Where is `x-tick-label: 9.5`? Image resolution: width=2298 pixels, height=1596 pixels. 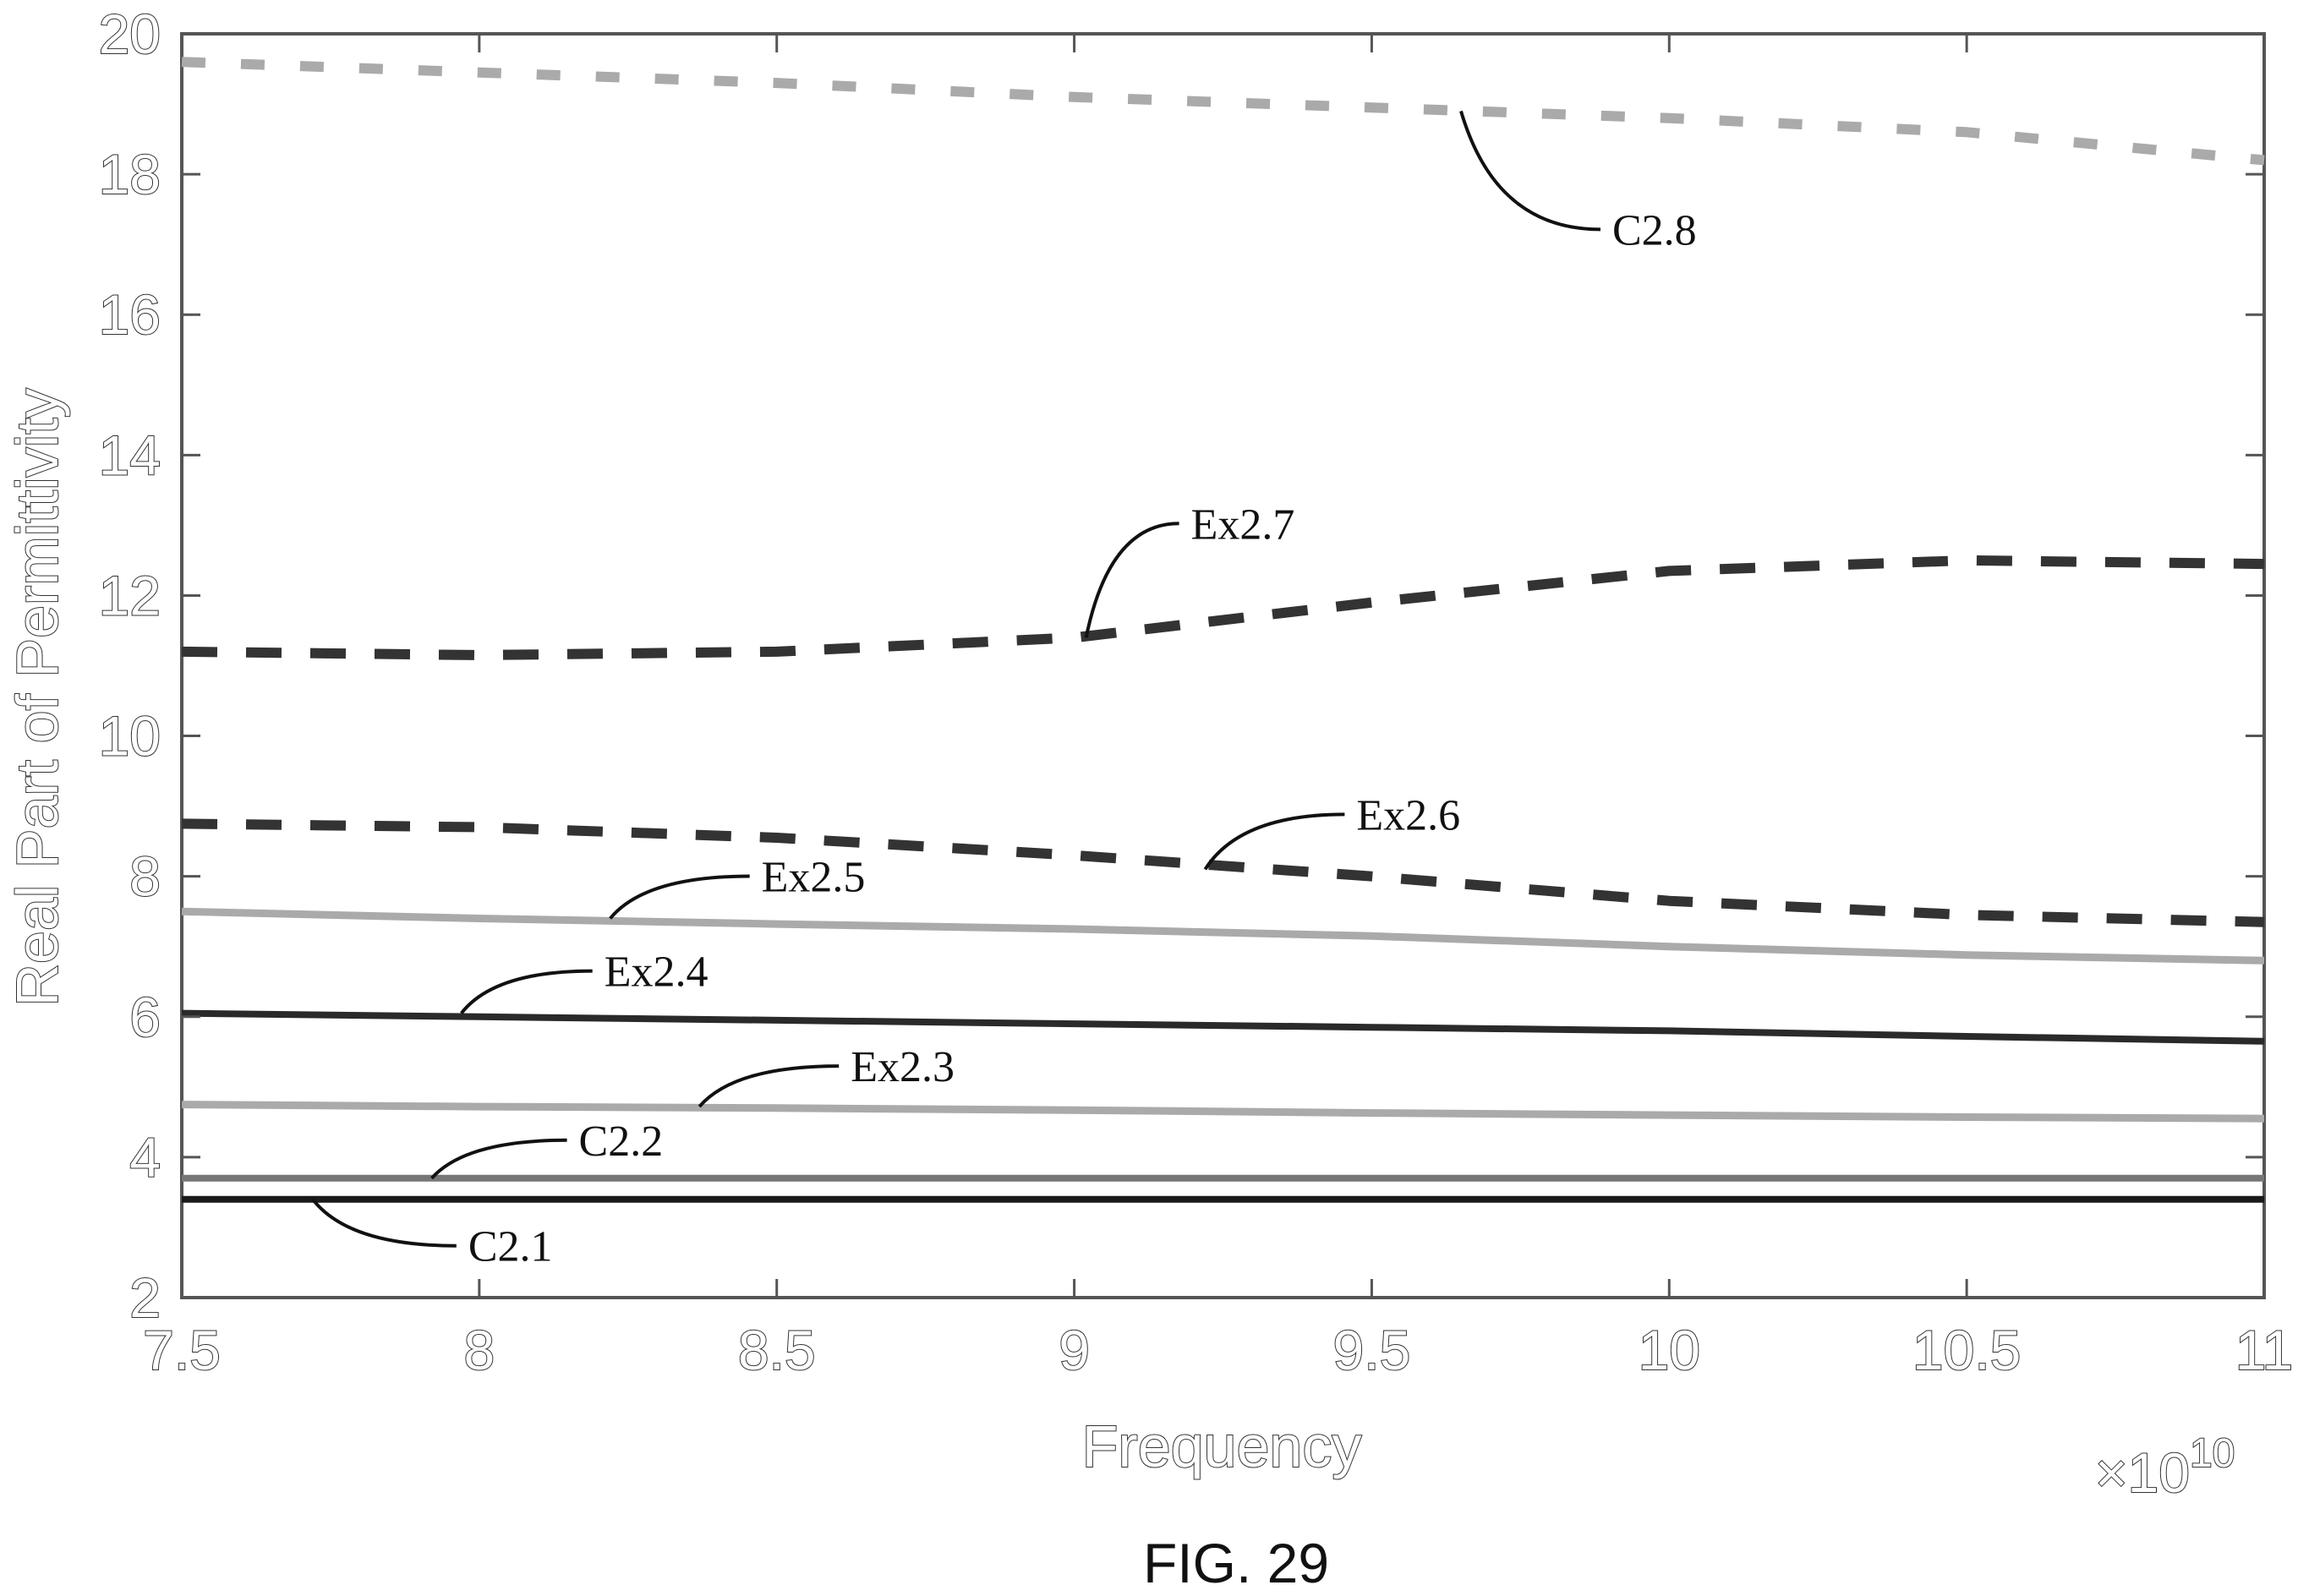
x-tick-label: 9.5 is located at coordinates (1372, 1350).